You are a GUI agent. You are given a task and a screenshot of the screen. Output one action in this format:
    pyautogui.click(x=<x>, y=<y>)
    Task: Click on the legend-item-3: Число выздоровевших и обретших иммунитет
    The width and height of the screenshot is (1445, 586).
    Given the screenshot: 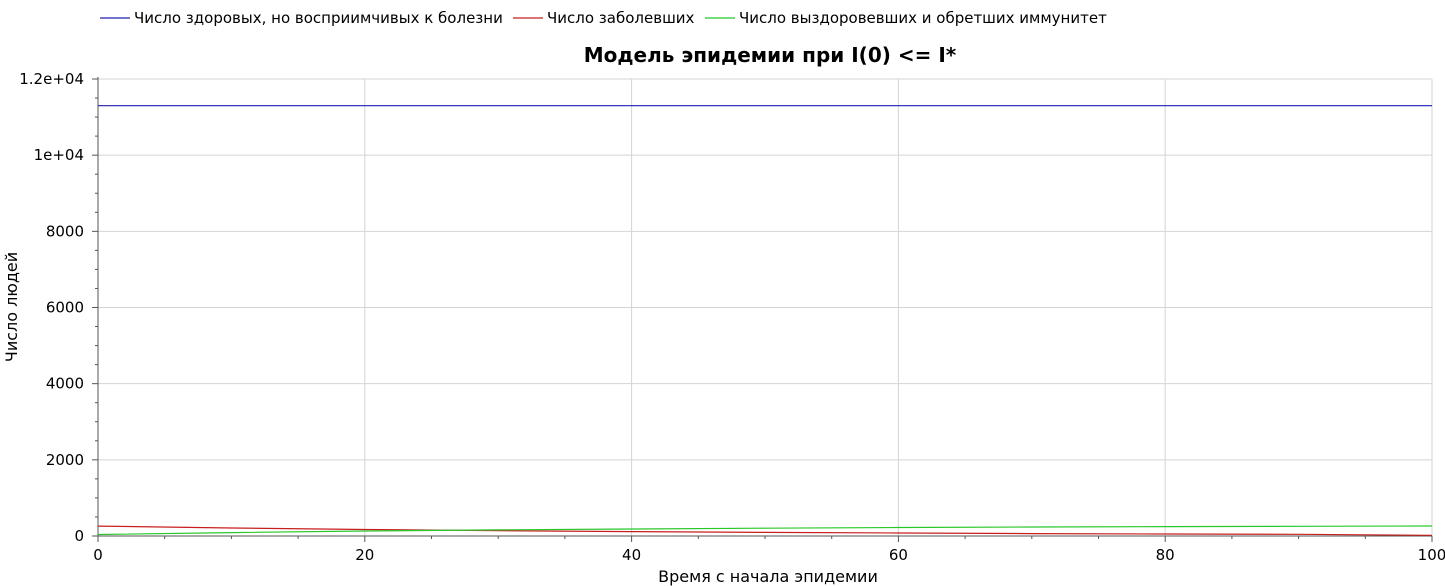 What is the action you would take?
    pyautogui.click(x=906, y=18)
    